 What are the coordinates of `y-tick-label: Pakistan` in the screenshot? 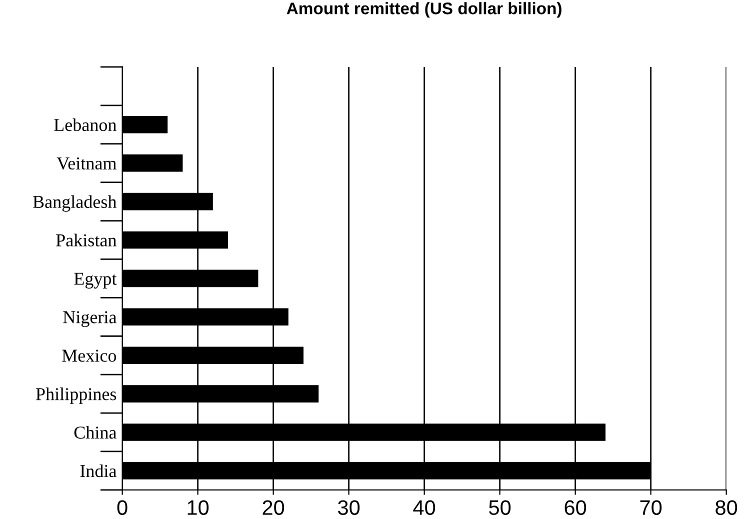 It's located at (86, 240).